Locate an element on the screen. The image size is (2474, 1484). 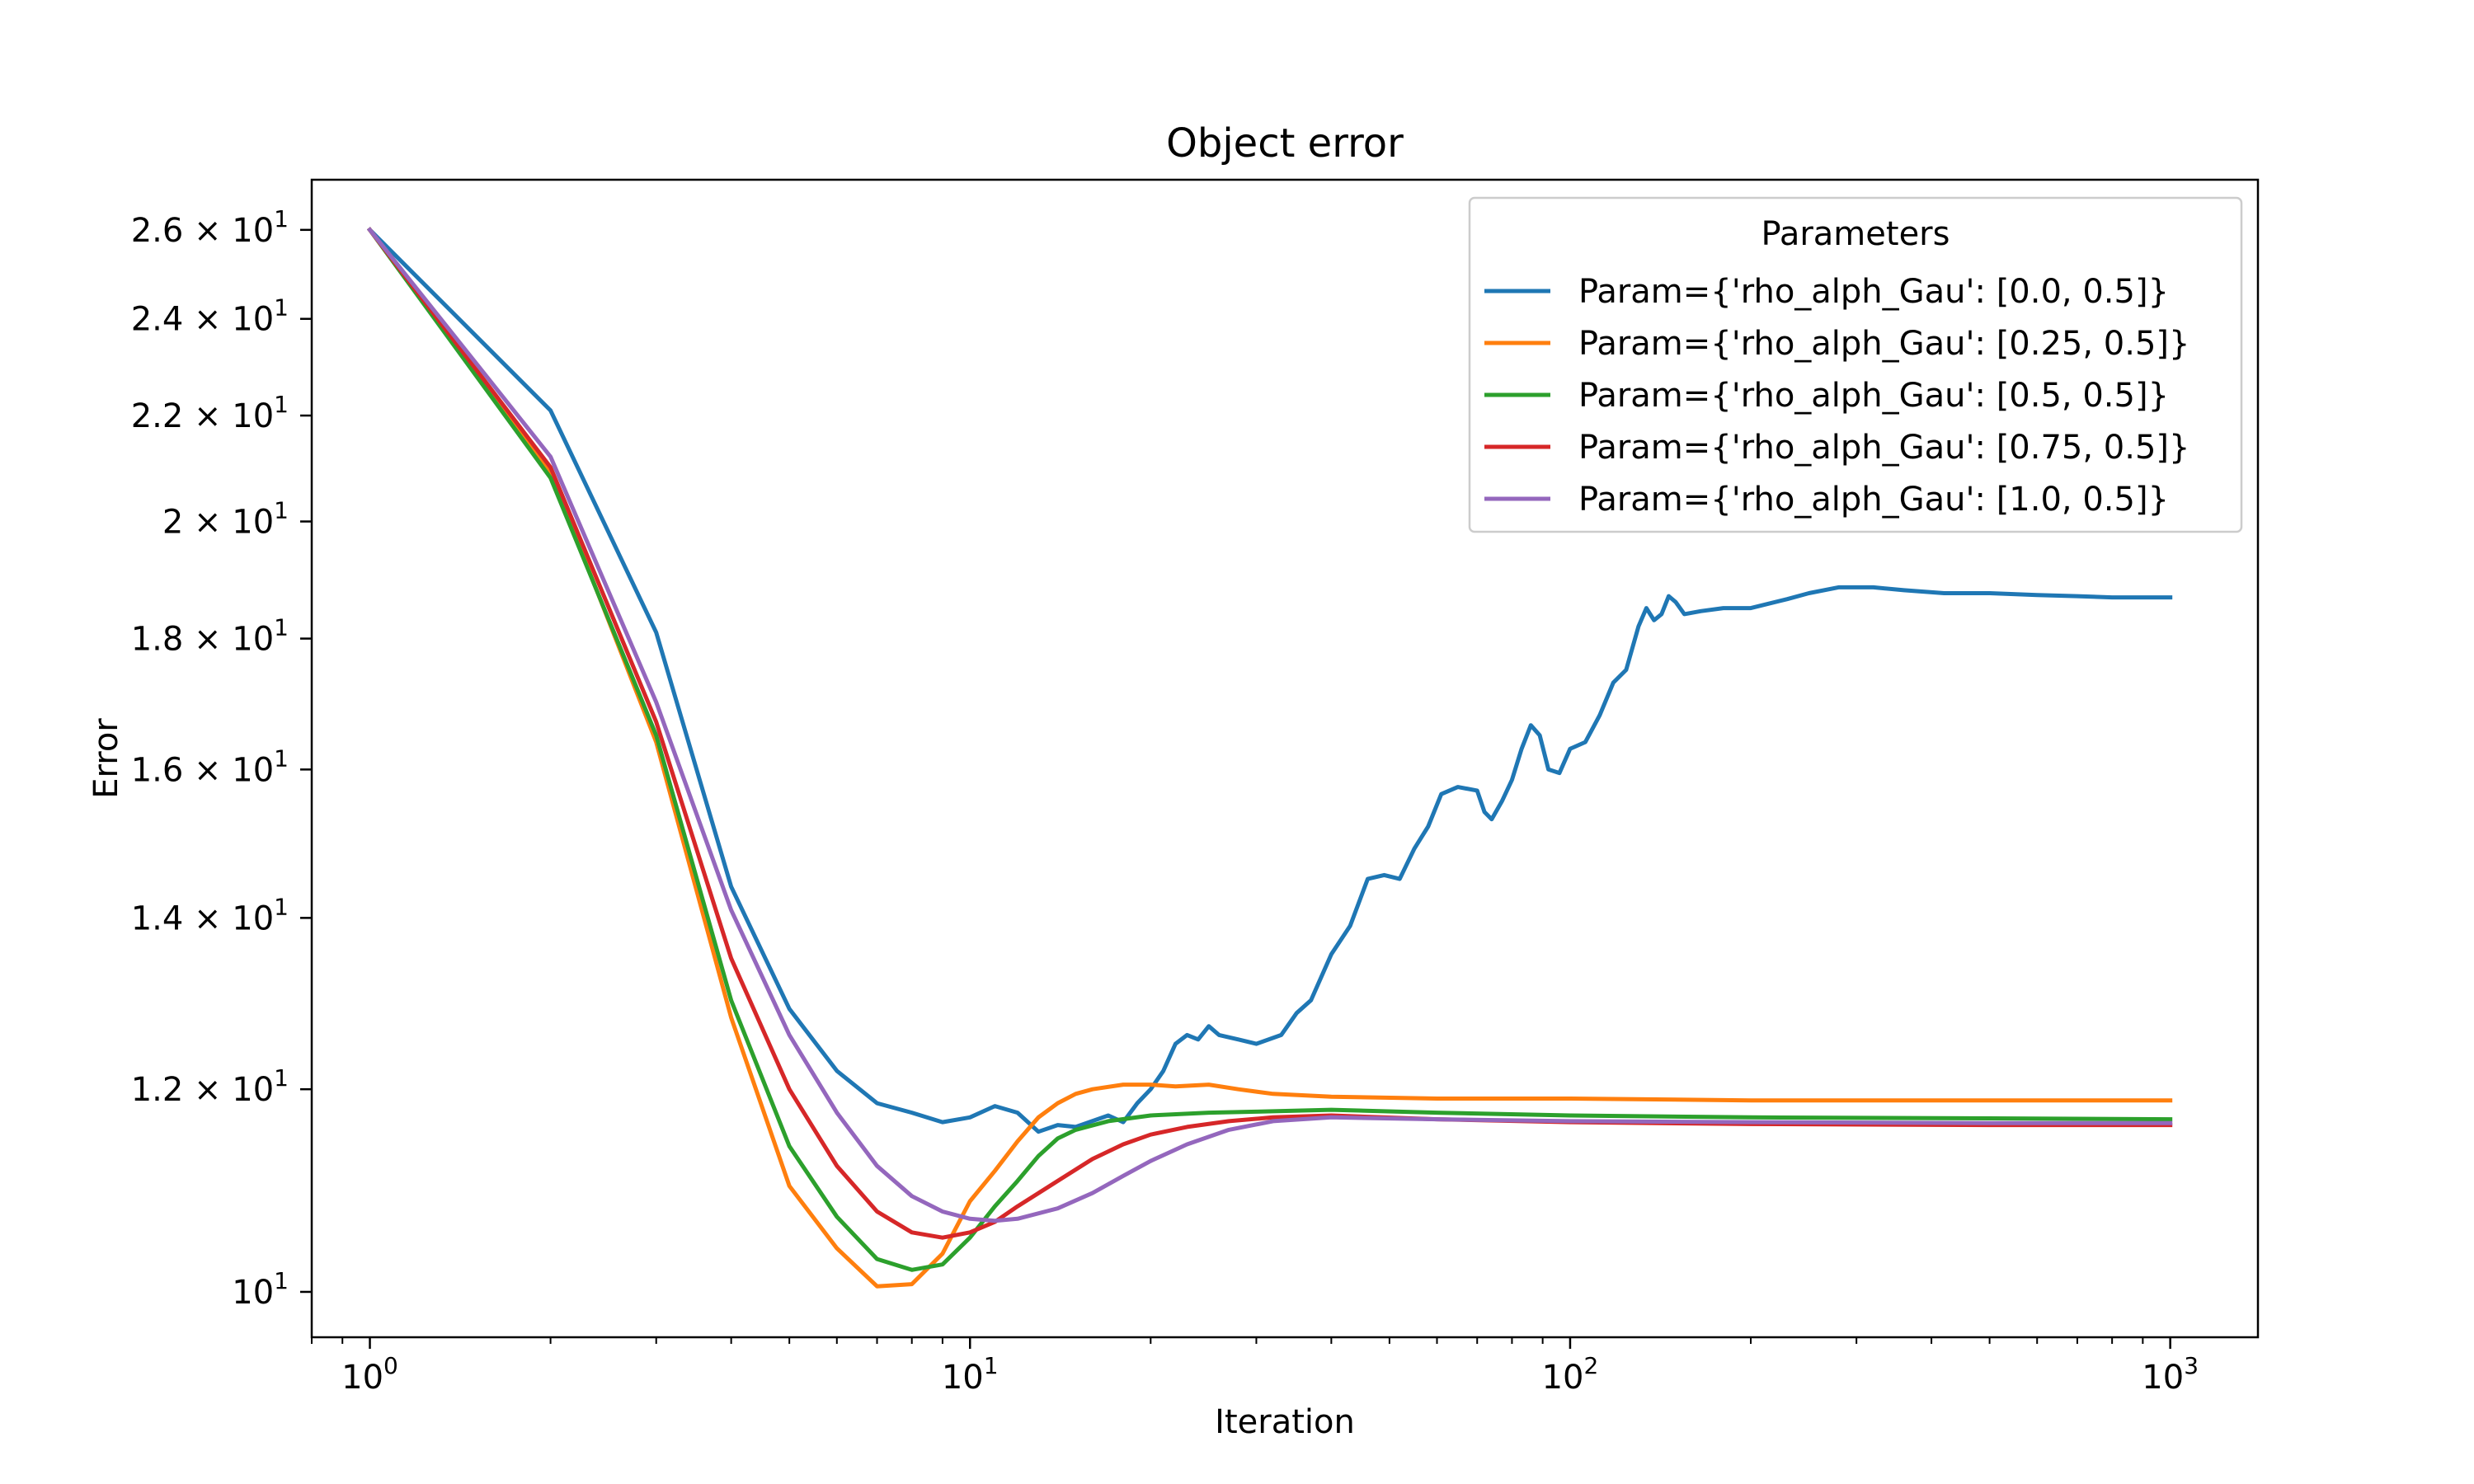
y-tick-mantissa: 10 is located at coordinates (253, 1293).